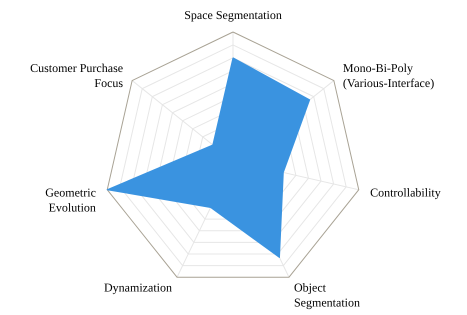 The image size is (467, 315). Describe the element at coordinates (233, 15) in the screenshot. I see `spoke-label: Space Segmentation` at that location.